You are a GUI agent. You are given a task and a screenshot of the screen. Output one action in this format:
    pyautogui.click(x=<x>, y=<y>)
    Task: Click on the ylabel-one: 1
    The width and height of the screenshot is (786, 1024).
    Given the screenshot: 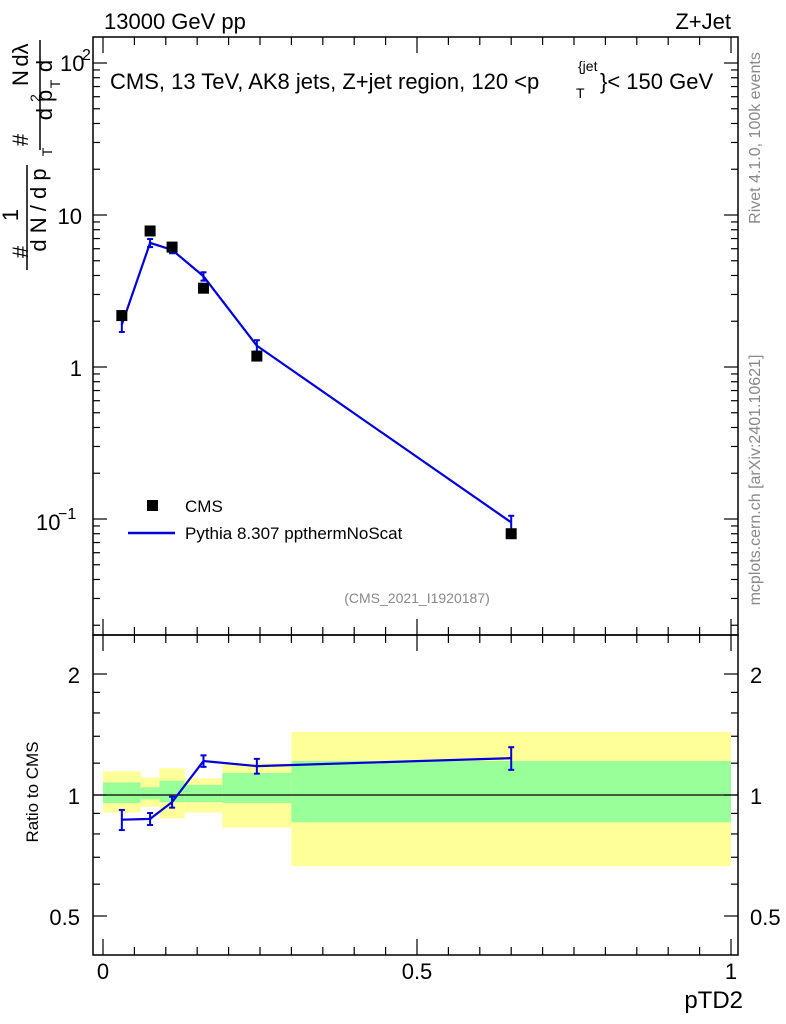 What is the action you would take?
    pyautogui.click(x=11, y=215)
    